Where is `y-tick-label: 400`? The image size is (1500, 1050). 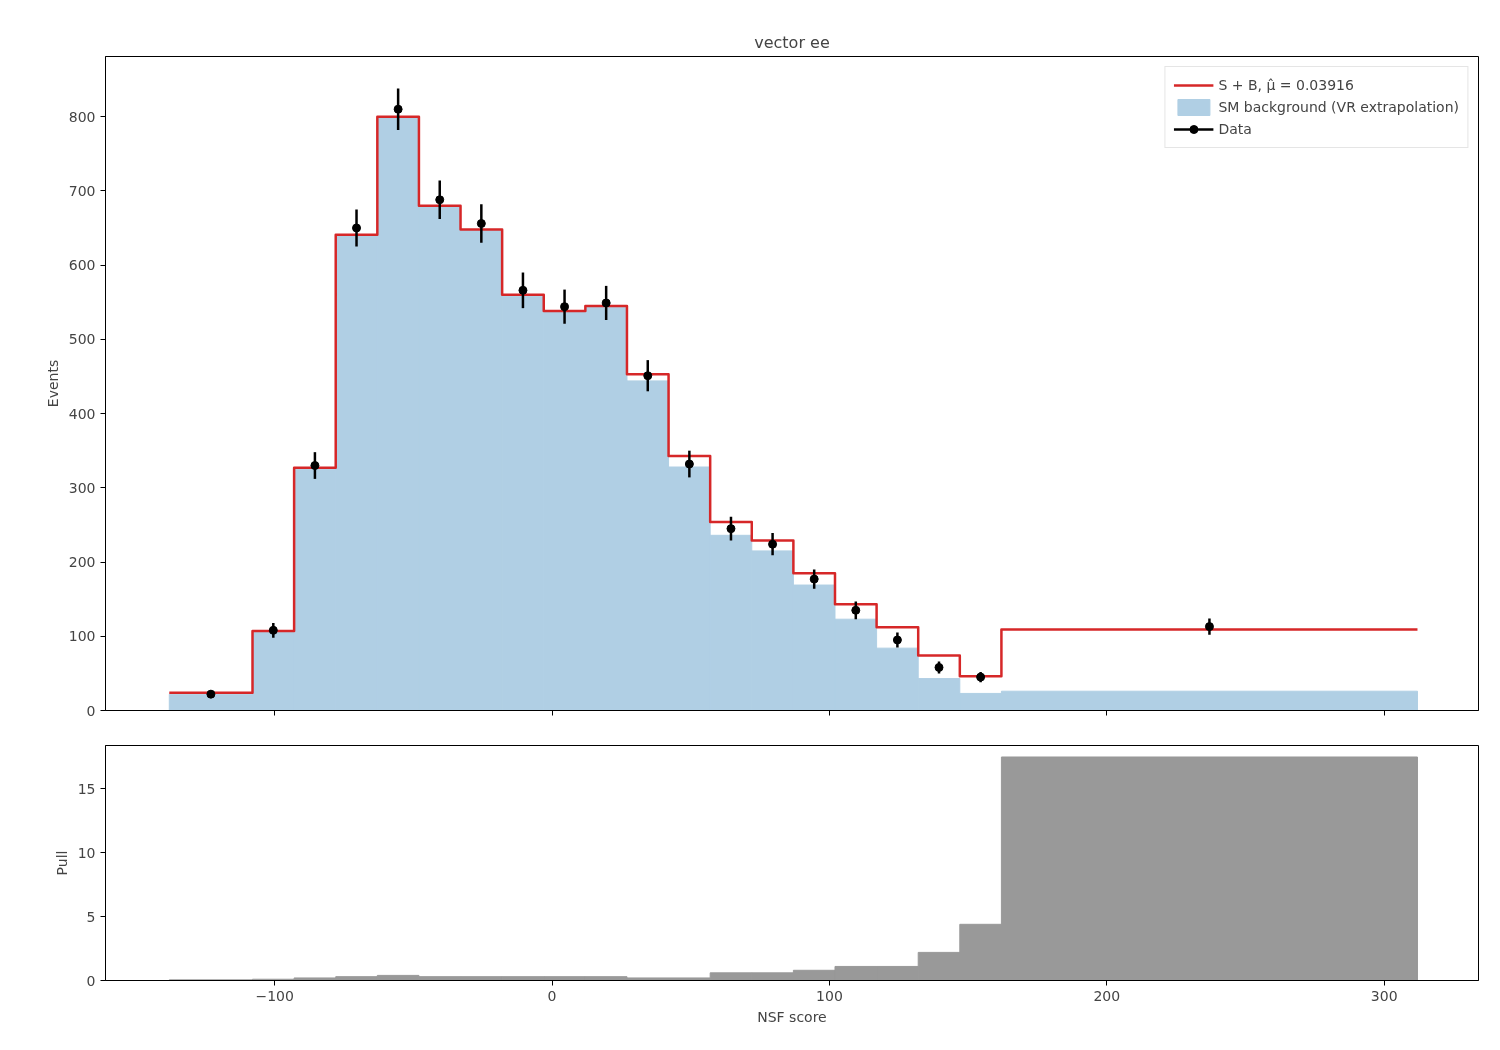 y-tick-label: 400 is located at coordinates (82, 413).